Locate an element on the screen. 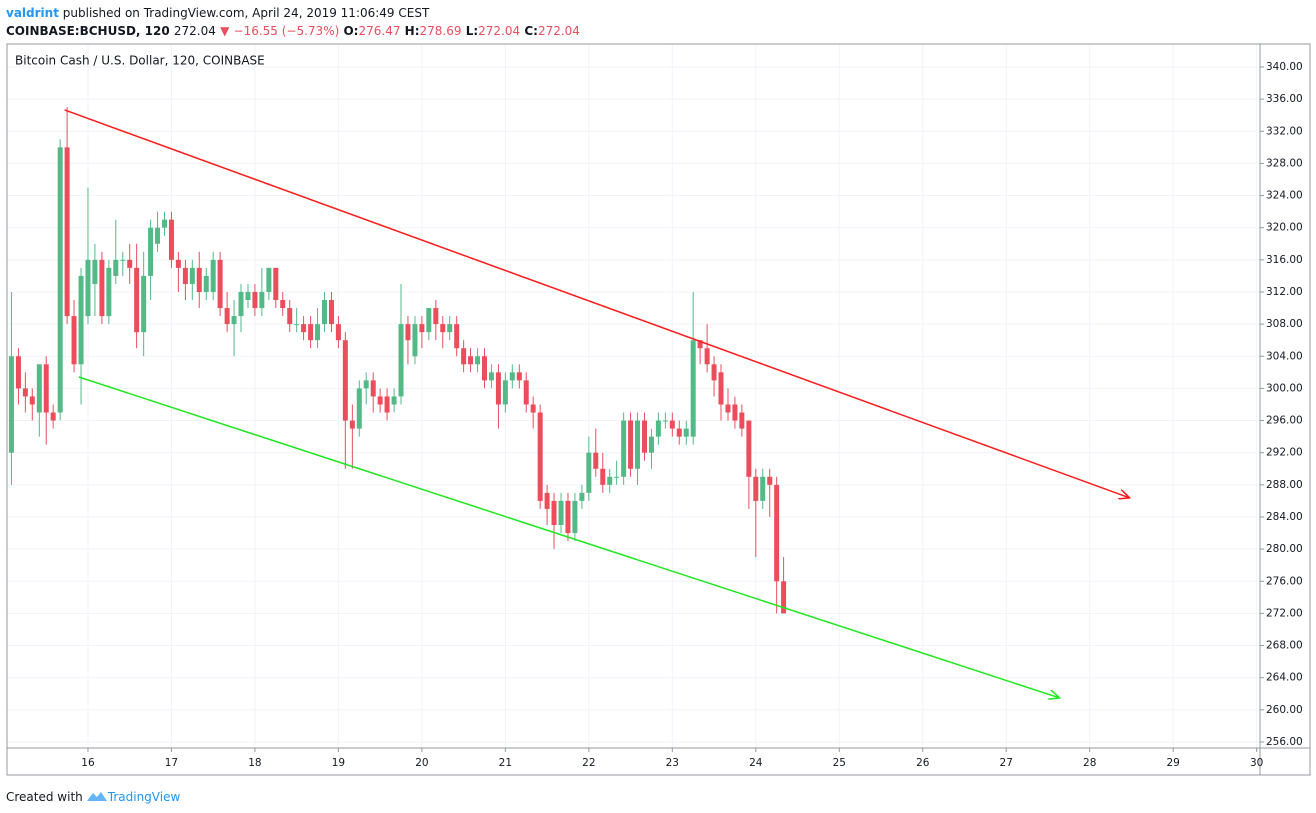 Image resolution: width=1316 pixels, height=813 pixels. x-tick-label: 29 is located at coordinates (1172, 763).